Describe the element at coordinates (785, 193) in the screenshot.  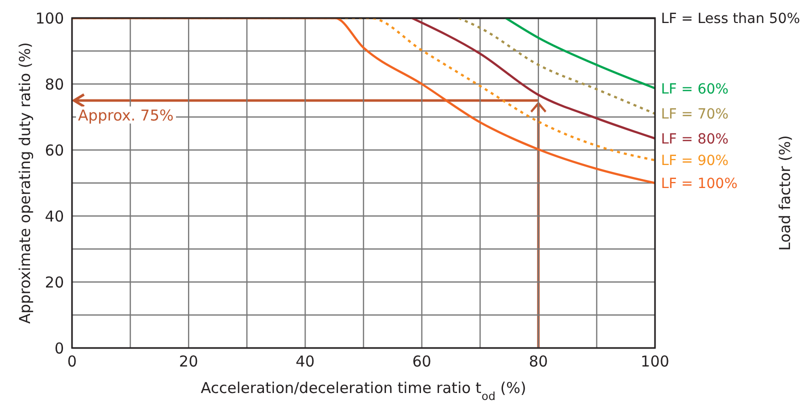
I see `text: Load factor (%)` at that location.